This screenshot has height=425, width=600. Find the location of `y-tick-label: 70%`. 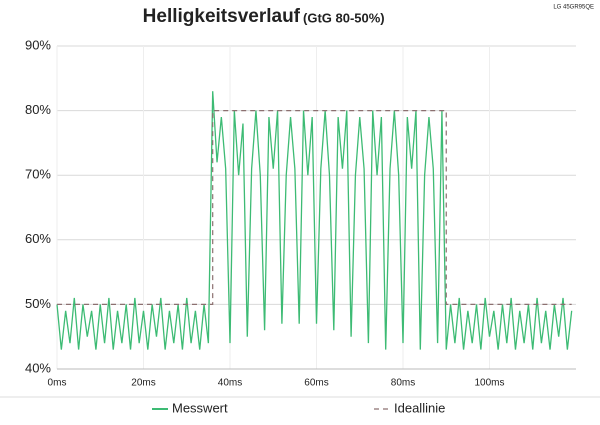

y-tick-label: 70% is located at coordinates (38, 174).